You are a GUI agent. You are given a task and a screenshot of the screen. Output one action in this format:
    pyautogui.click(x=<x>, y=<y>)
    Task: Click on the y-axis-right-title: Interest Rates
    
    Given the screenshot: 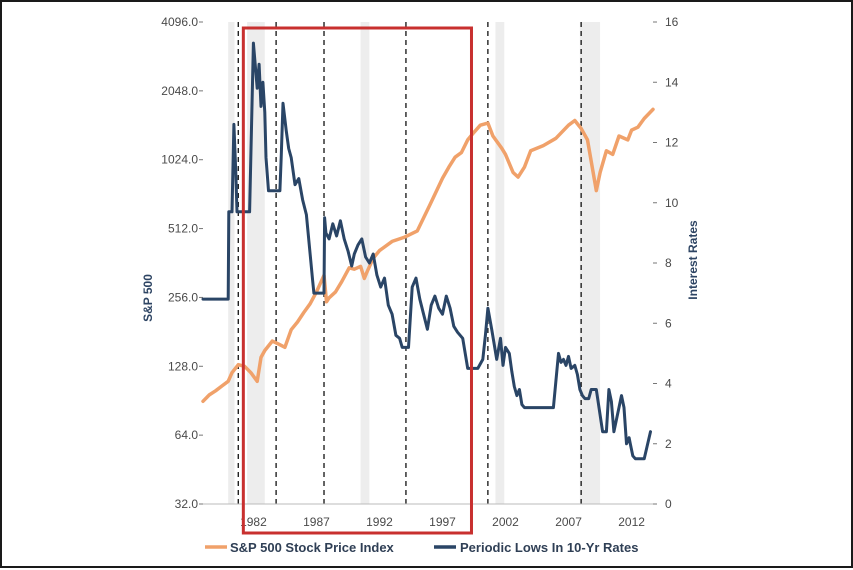 What is the action you would take?
    pyautogui.click(x=693, y=260)
    